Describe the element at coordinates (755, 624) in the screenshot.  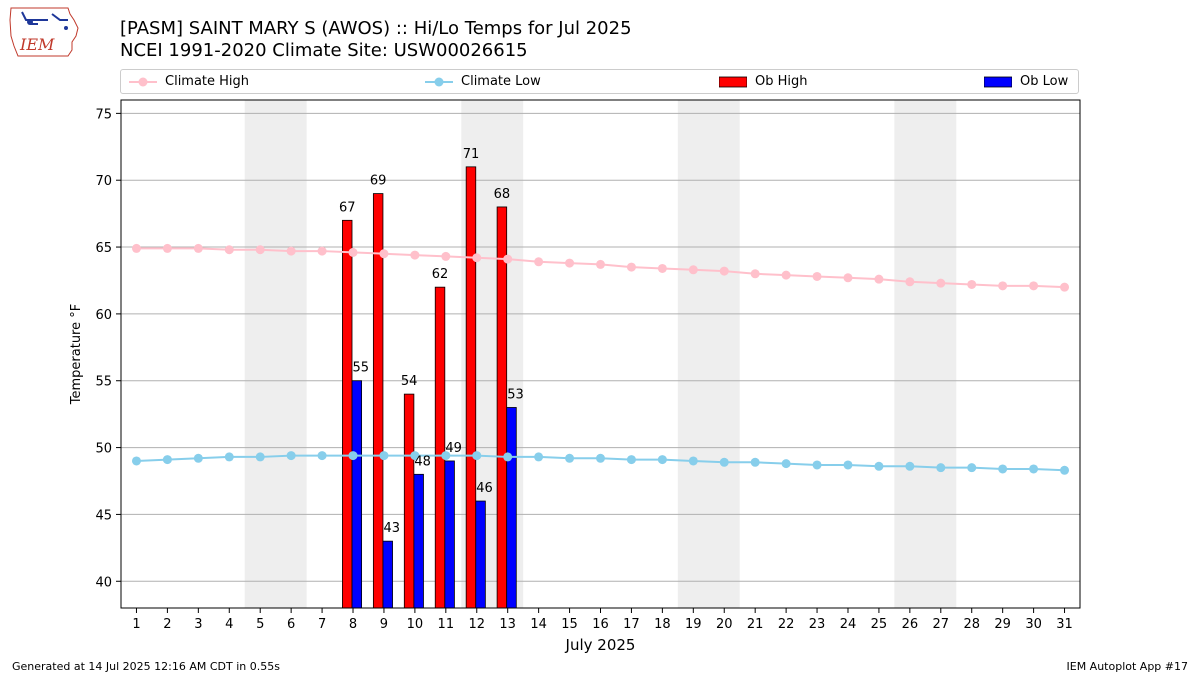
I see `x-tick-label: 21` at that location.